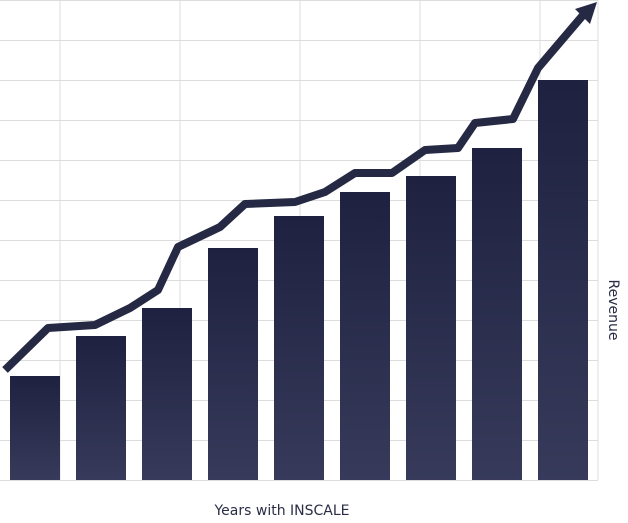 The width and height of the screenshot is (628, 523). What do you see at coordinates (586, 13) in the screenshot?
I see `trend-arrowhead` at bounding box center [586, 13].